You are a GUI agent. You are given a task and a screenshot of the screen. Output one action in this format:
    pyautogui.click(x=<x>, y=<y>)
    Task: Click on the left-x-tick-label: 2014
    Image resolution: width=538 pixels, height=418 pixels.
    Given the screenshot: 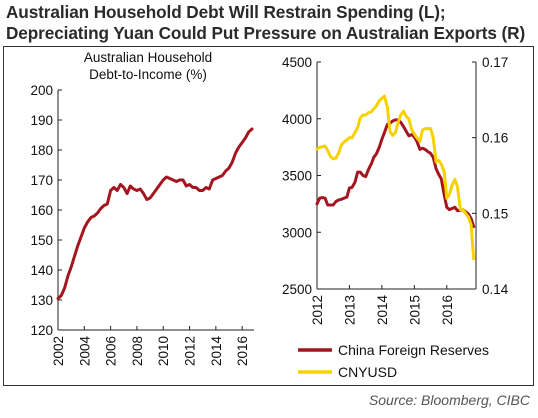 What is the action you would take?
    pyautogui.click(x=216, y=351)
    